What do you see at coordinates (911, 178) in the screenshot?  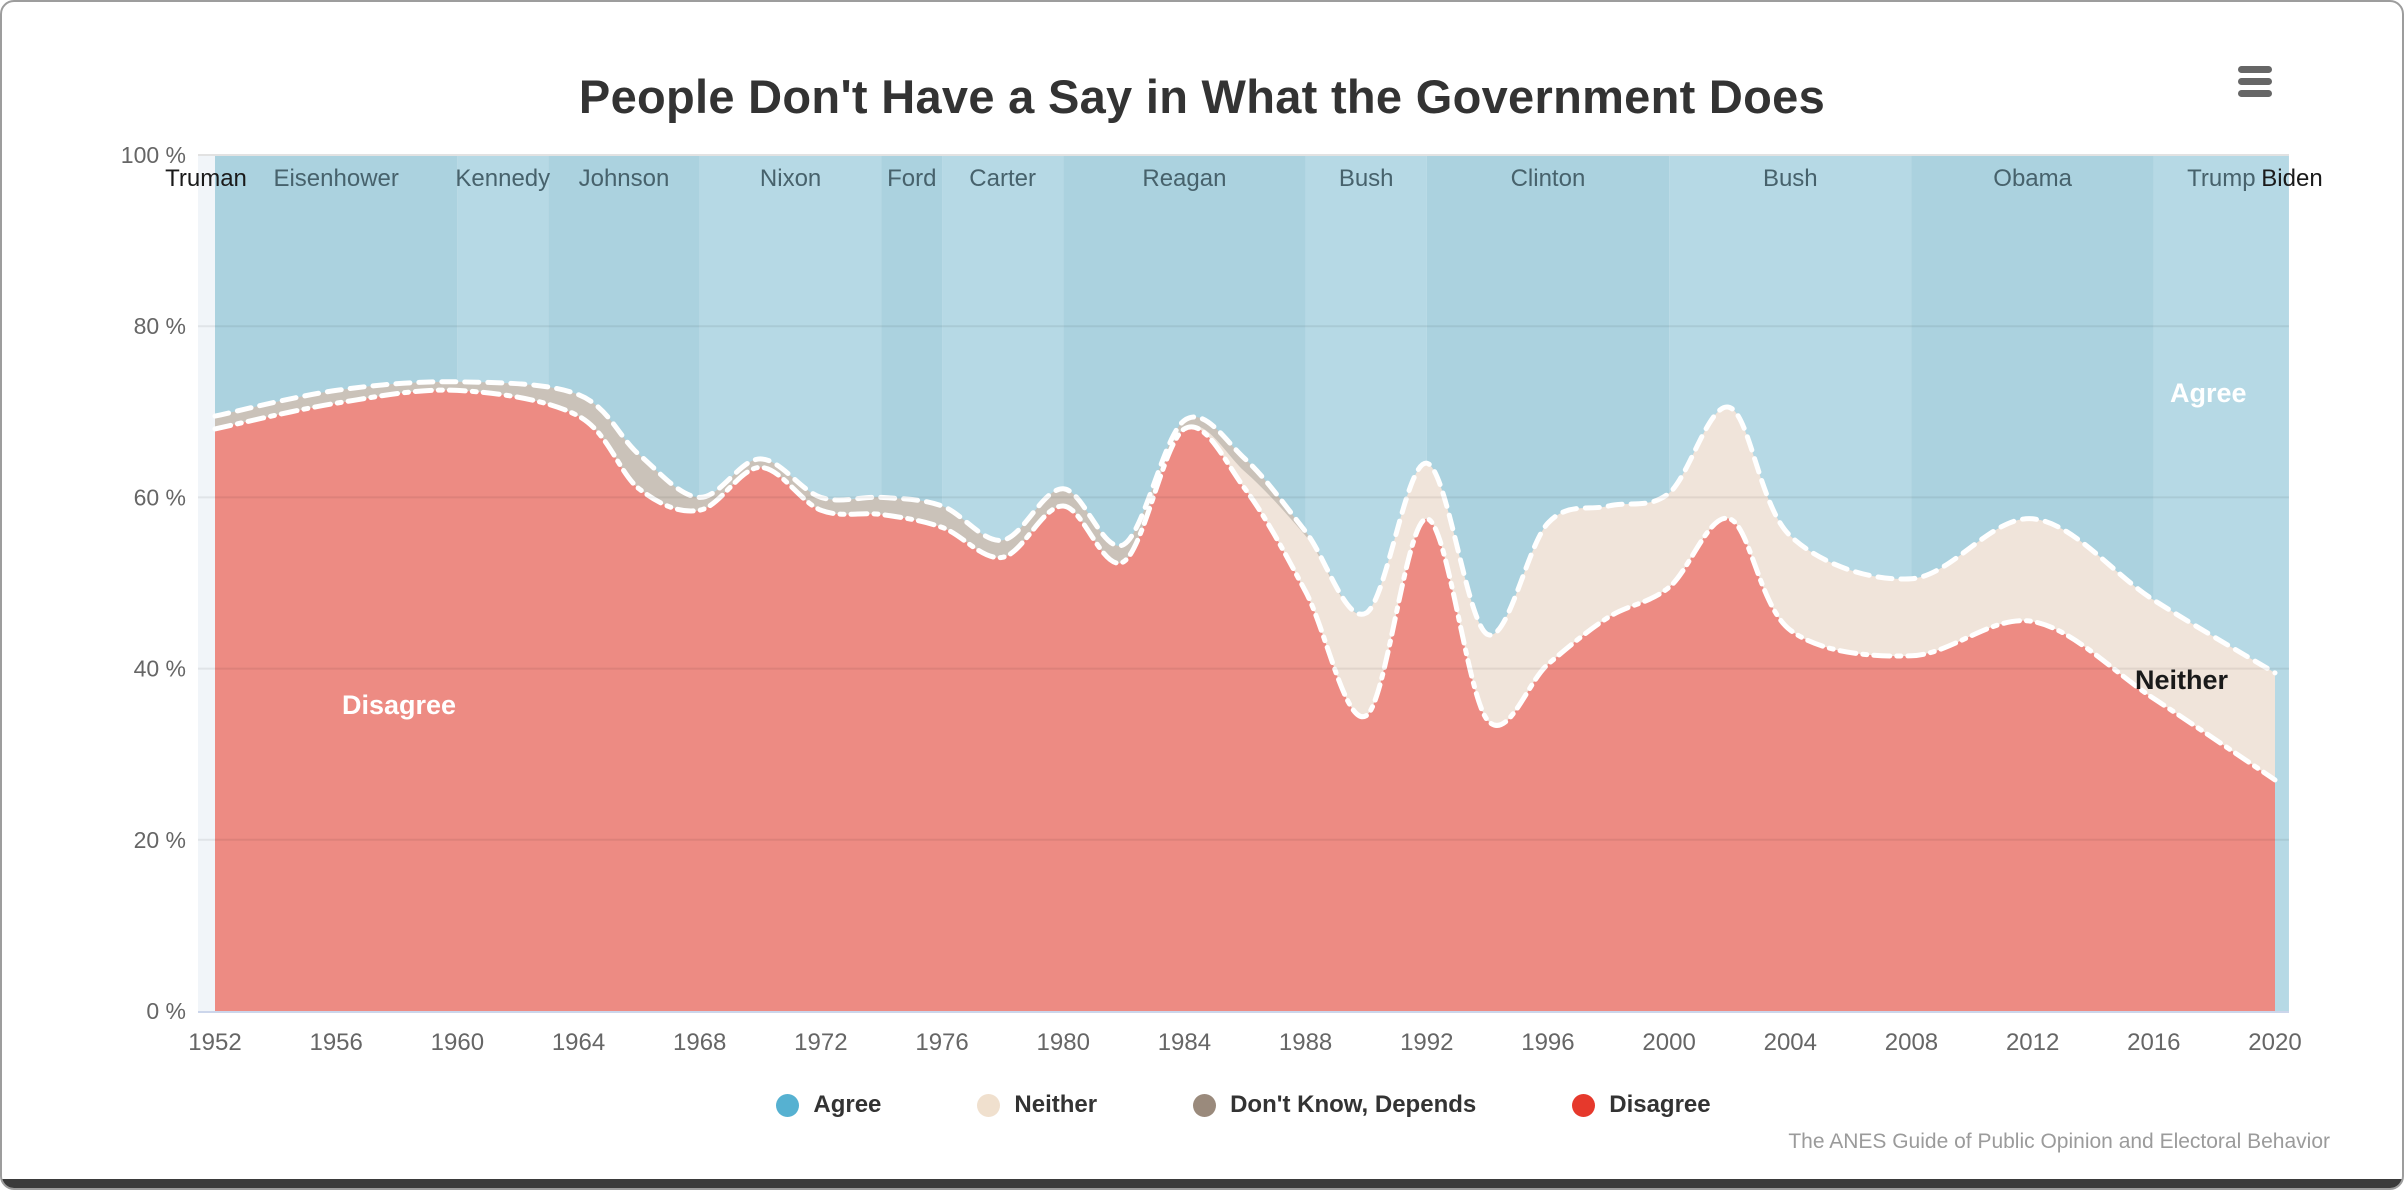 I see `president-label: Ford` at bounding box center [911, 178].